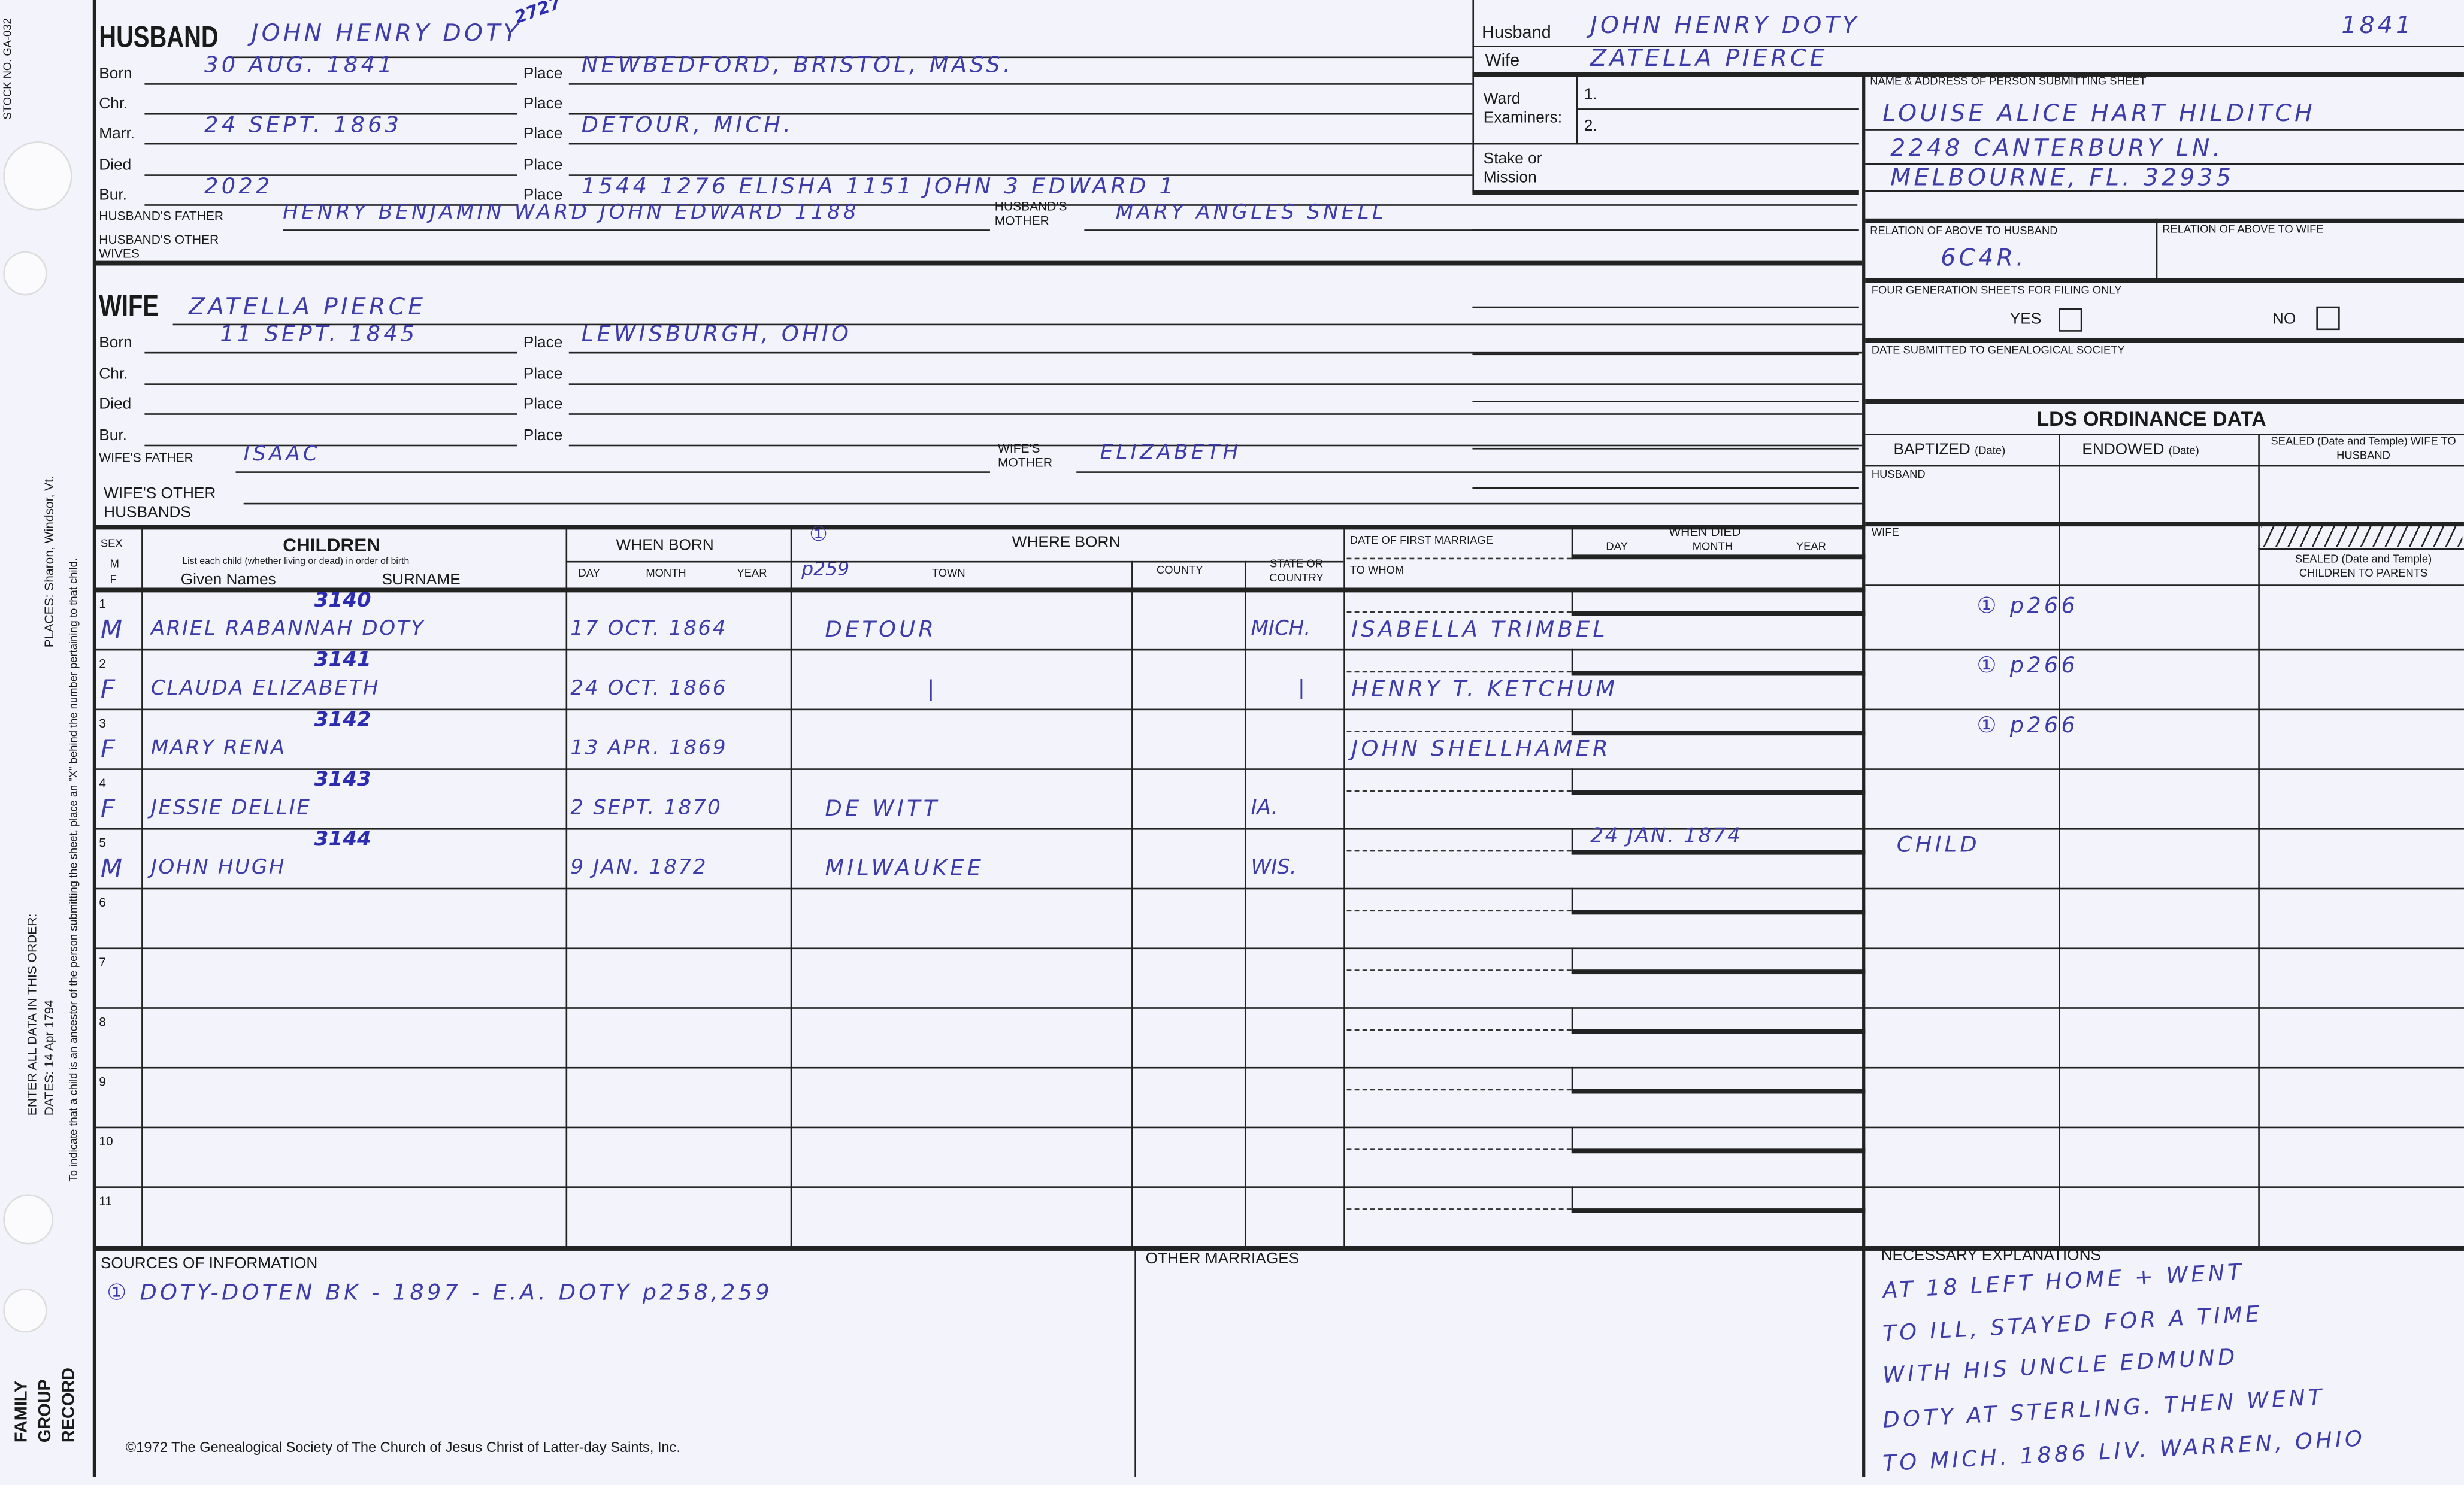 The width and height of the screenshot is (2464, 1485). I want to click on husband-mother-label: HUSBAND'S MOTHER, so click(1030, 213).